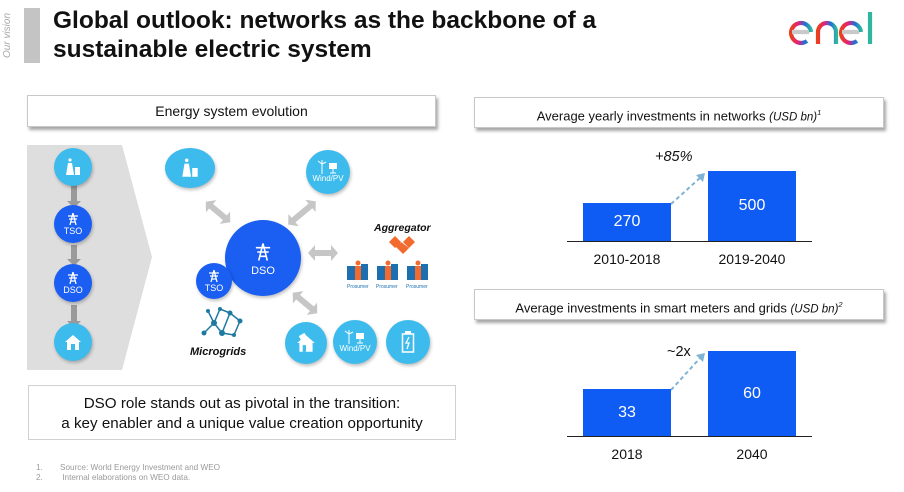 The image size is (904, 492). I want to click on tso-node-label: TSO, so click(214, 288).